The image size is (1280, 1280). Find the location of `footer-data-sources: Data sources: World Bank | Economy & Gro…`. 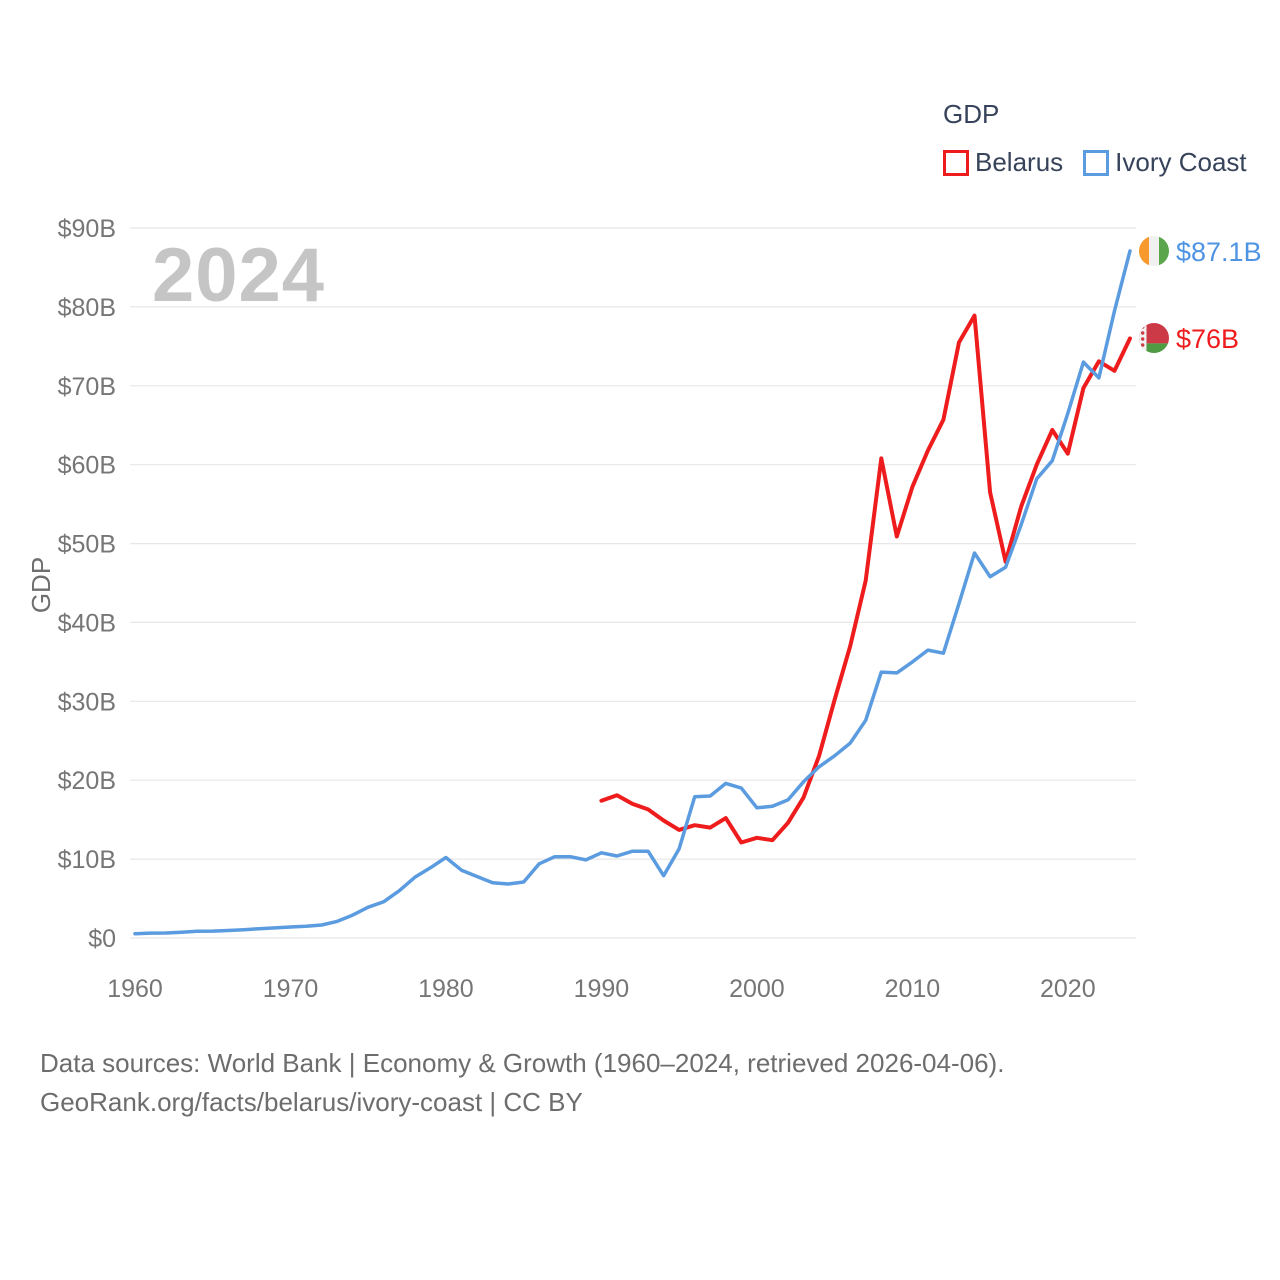

footer-data-sources: Data sources: World Bank | Economy & Gro… is located at coordinates (522, 1063).